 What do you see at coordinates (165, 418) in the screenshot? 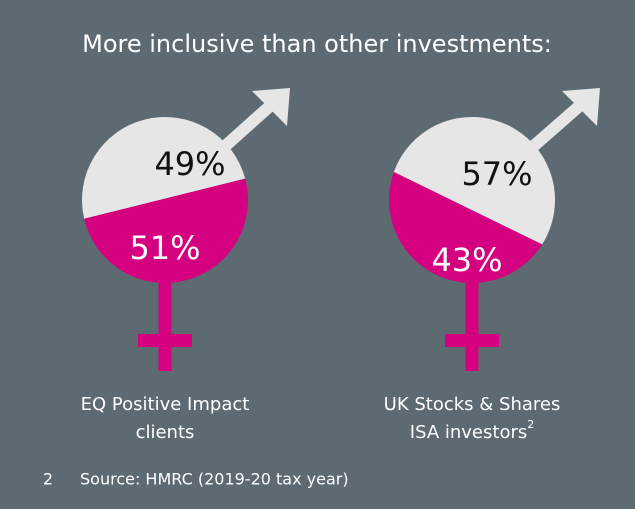
I see `caption: EQ Positive Impact clients` at bounding box center [165, 418].